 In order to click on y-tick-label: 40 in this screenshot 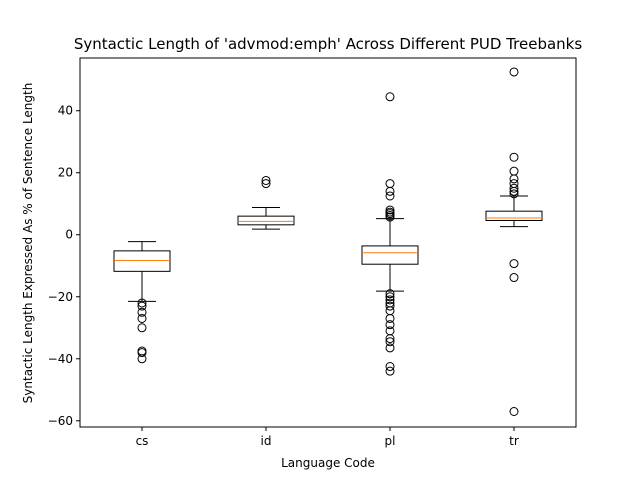, I will do `click(65, 111)`.